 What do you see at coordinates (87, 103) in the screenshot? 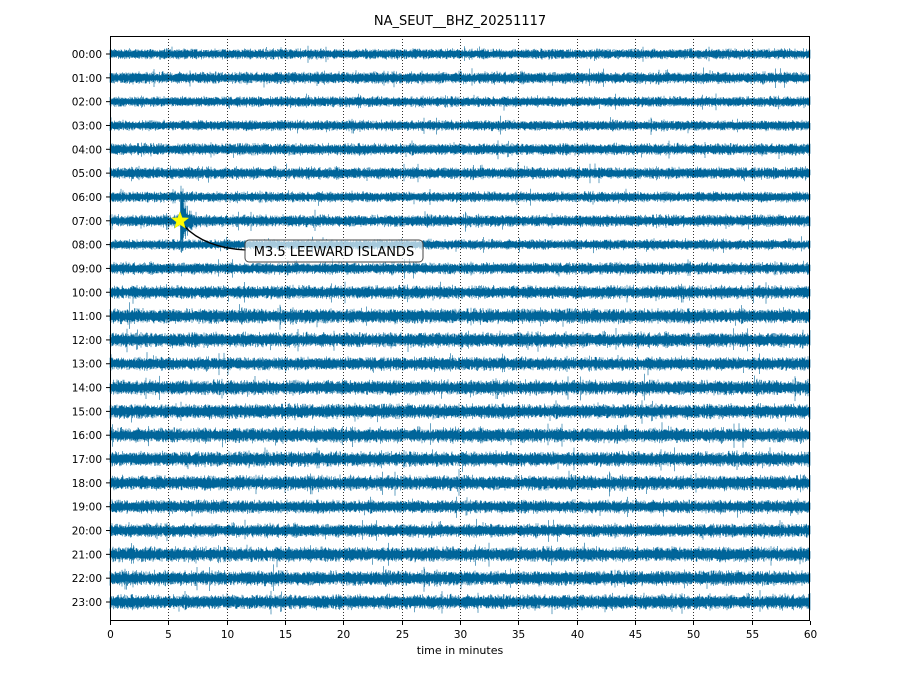
I see `y-tick-label: 02:00` at bounding box center [87, 103].